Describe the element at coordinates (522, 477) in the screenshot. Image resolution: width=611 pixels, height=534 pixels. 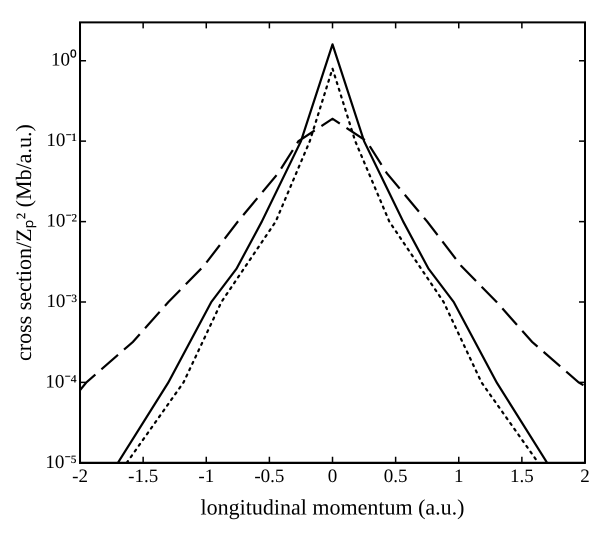
I see `x-tick-label: 1.5` at that location.